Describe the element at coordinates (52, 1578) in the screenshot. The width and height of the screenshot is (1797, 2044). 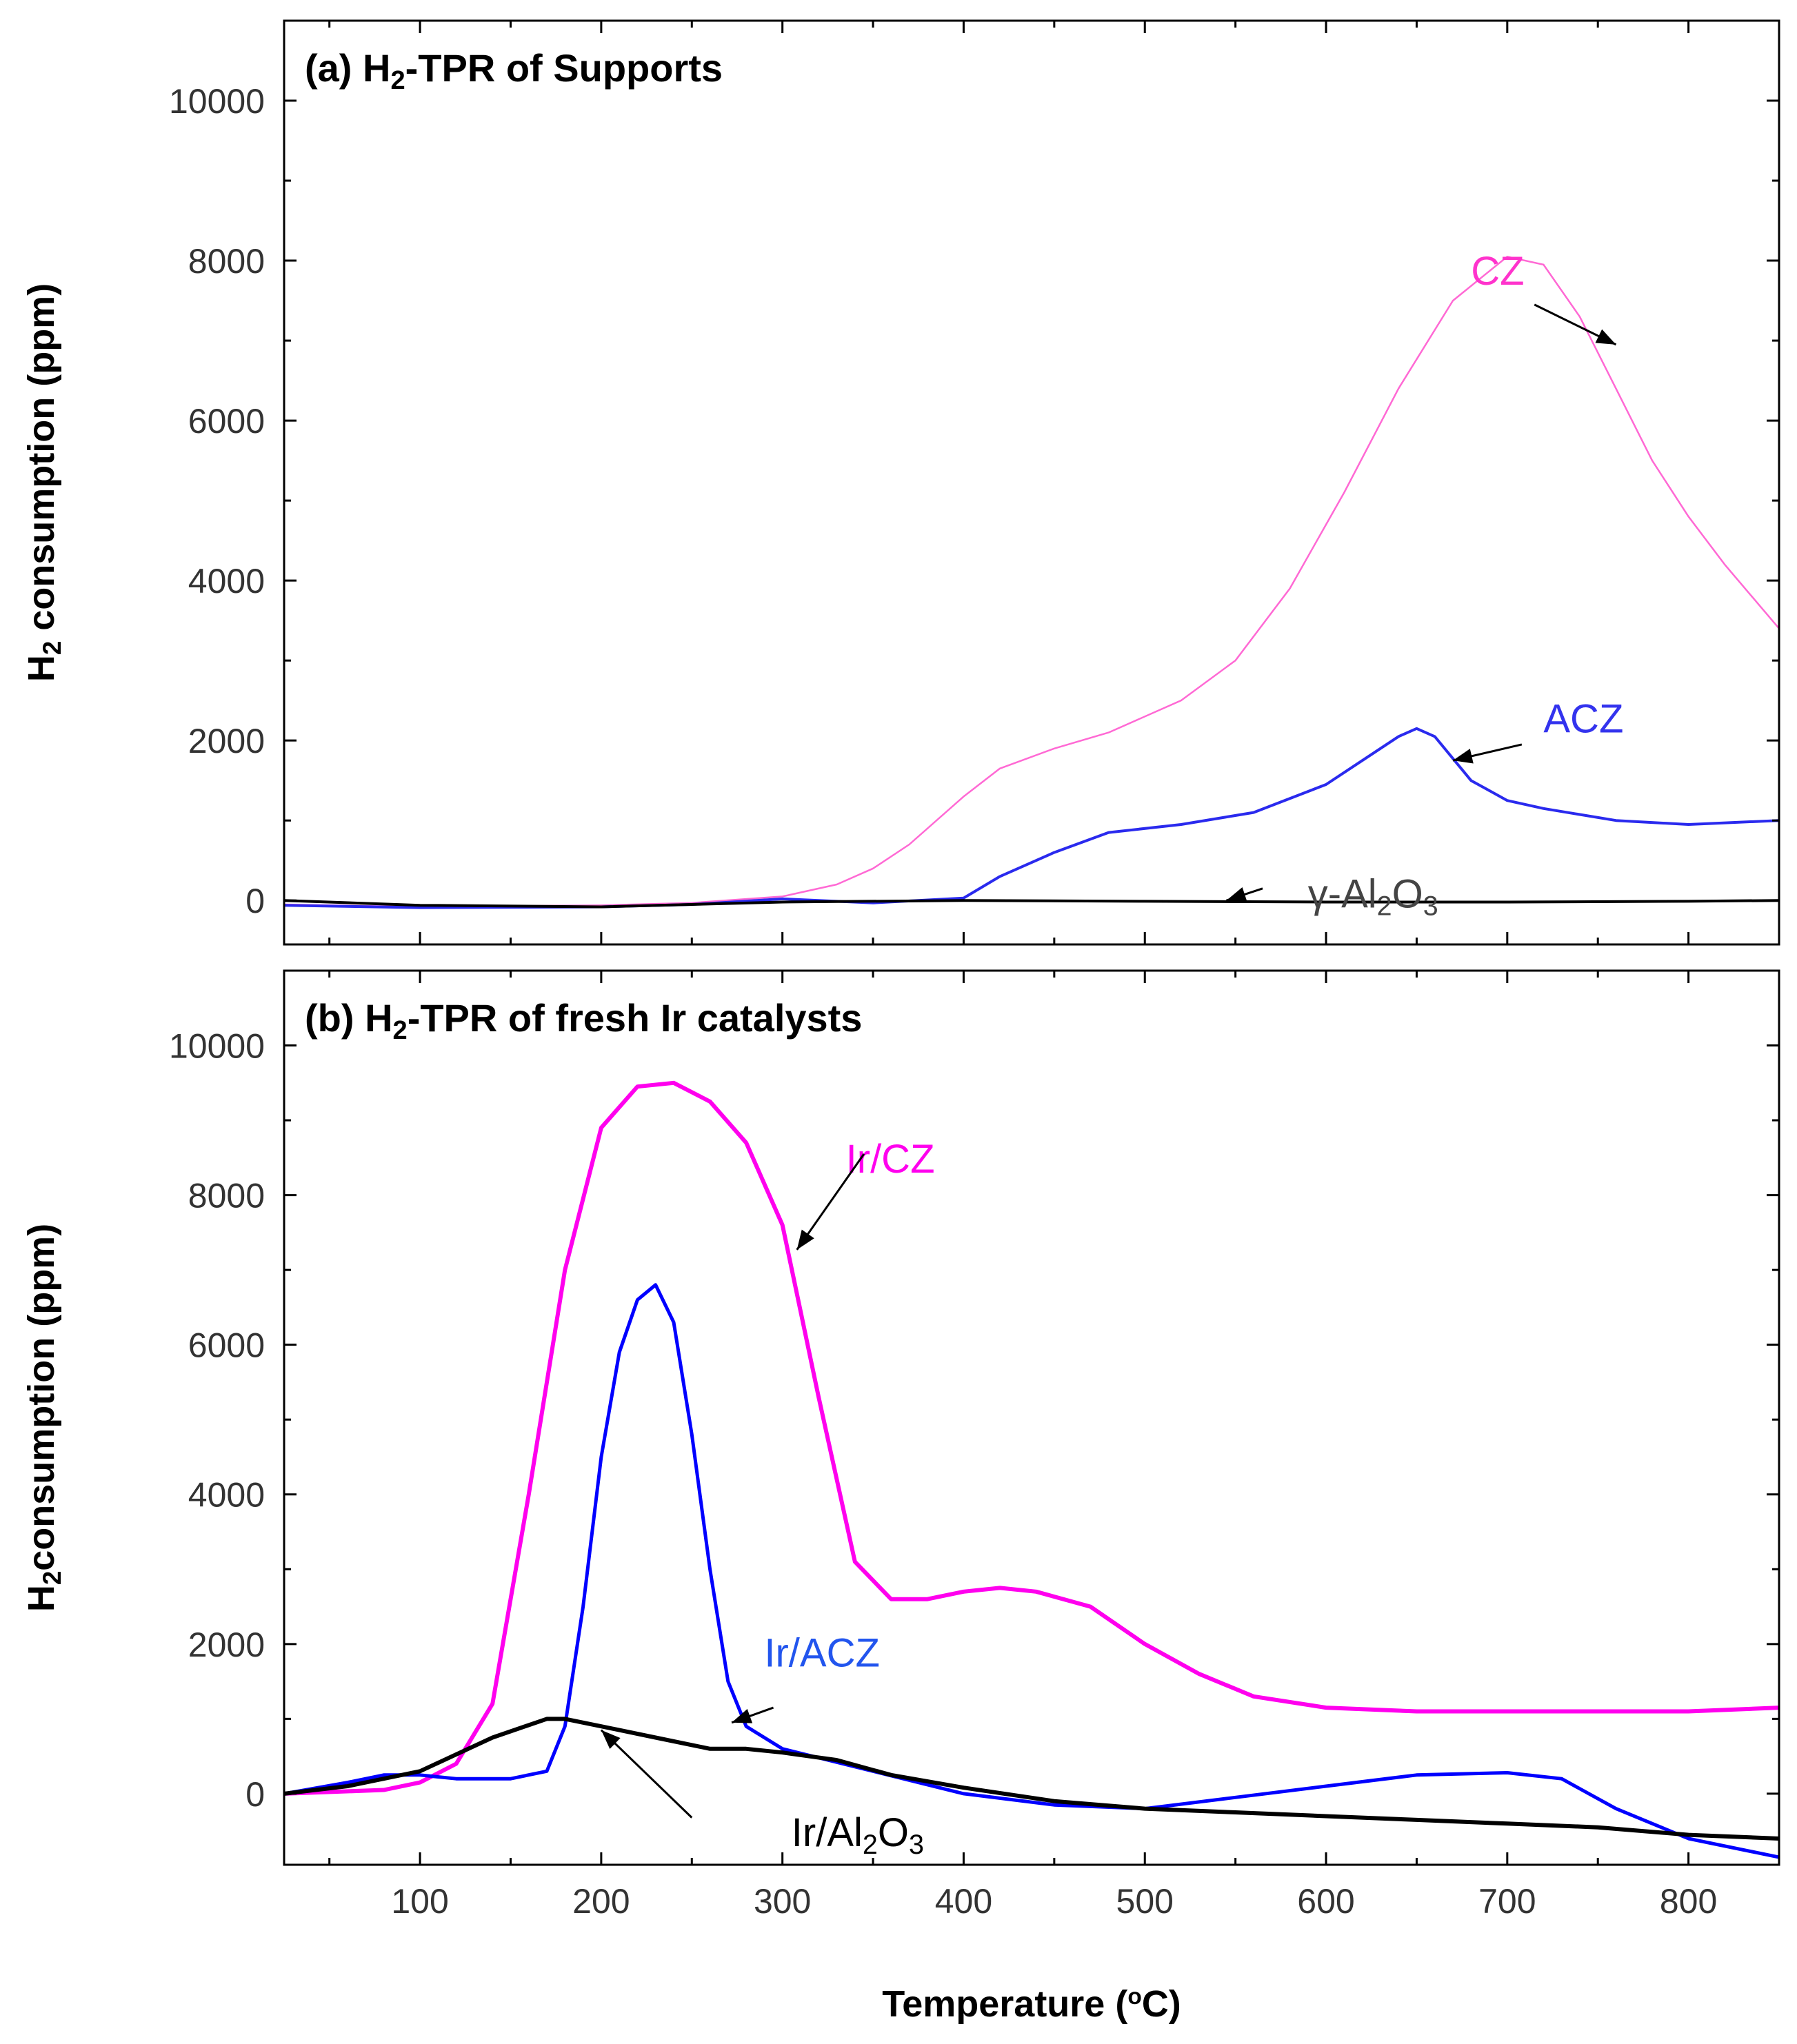
I see `y-axis-label-b-part: 2` at that location.